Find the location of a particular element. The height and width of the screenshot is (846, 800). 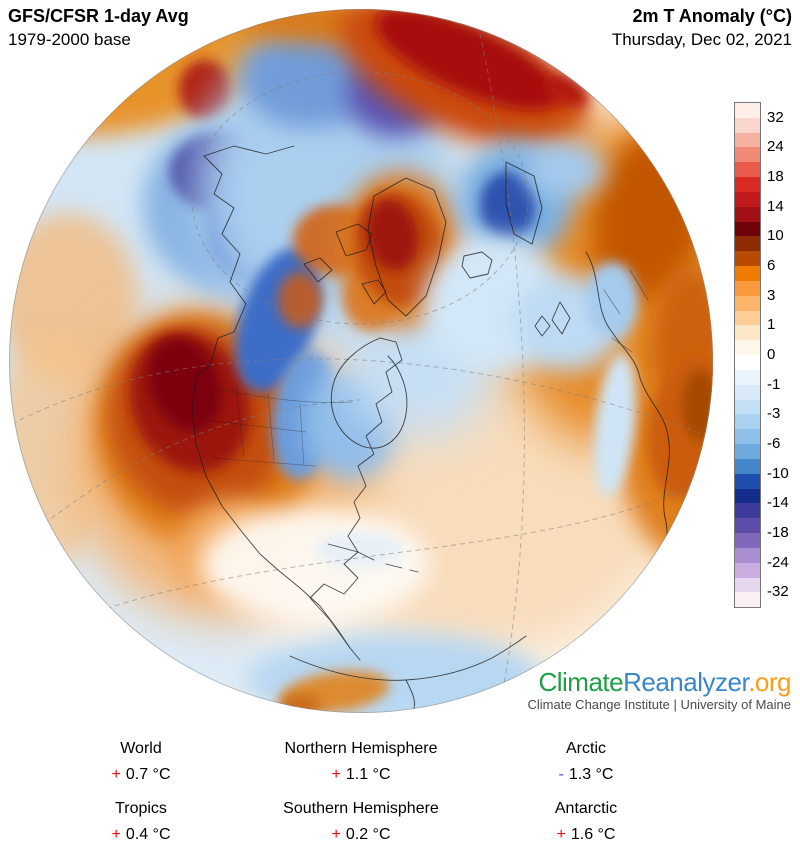

sign: - is located at coordinates (561, 774).